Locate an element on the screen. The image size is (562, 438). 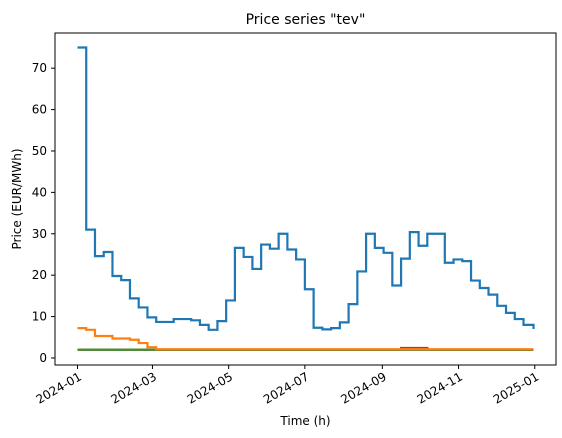
y-tick-label: 70 is located at coordinates (39, 68).